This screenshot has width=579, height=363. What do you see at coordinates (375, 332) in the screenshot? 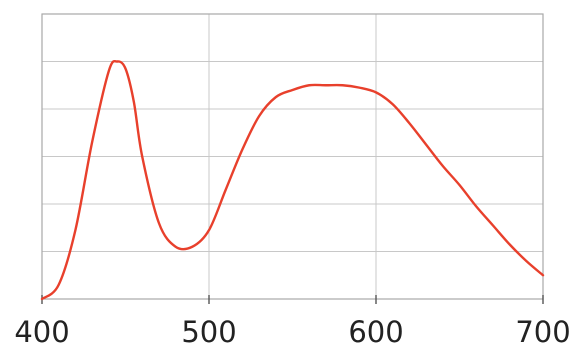
I see `x-tick-label: 600` at bounding box center [375, 332].